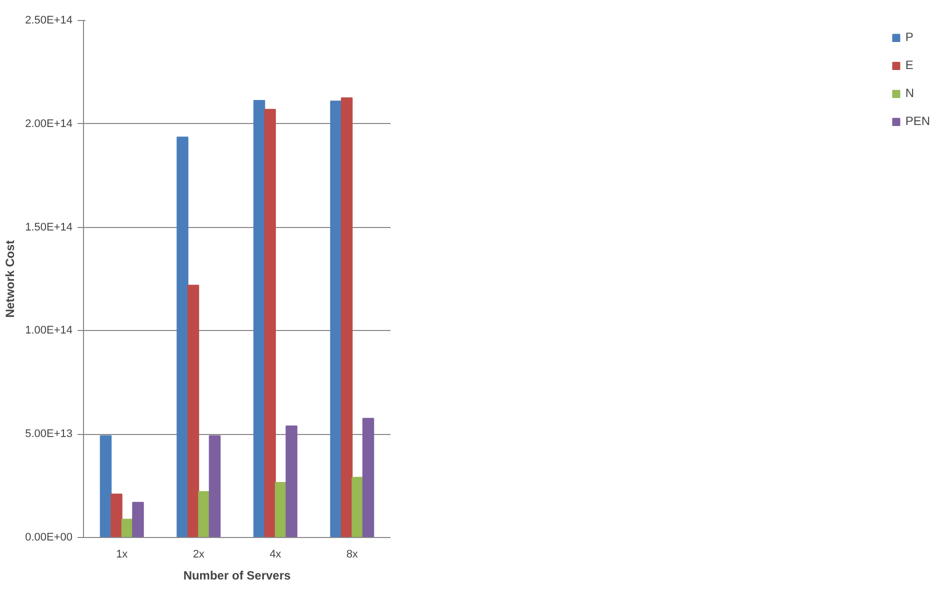 The height and width of the screenshot is (590, 945). Describe the element at coordinates (48, 434) in the screenshot. I see `y-tick-label: 5.00E+13` at that location.